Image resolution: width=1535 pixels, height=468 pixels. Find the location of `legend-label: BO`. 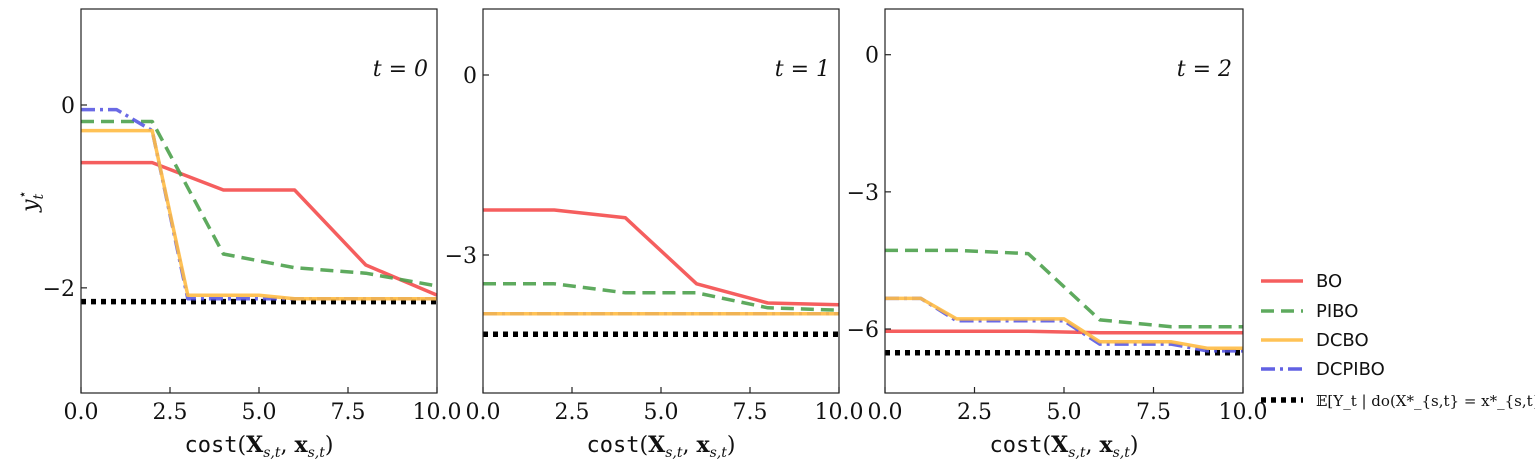

legend-label: BO is located at coordinates (1329, 281).